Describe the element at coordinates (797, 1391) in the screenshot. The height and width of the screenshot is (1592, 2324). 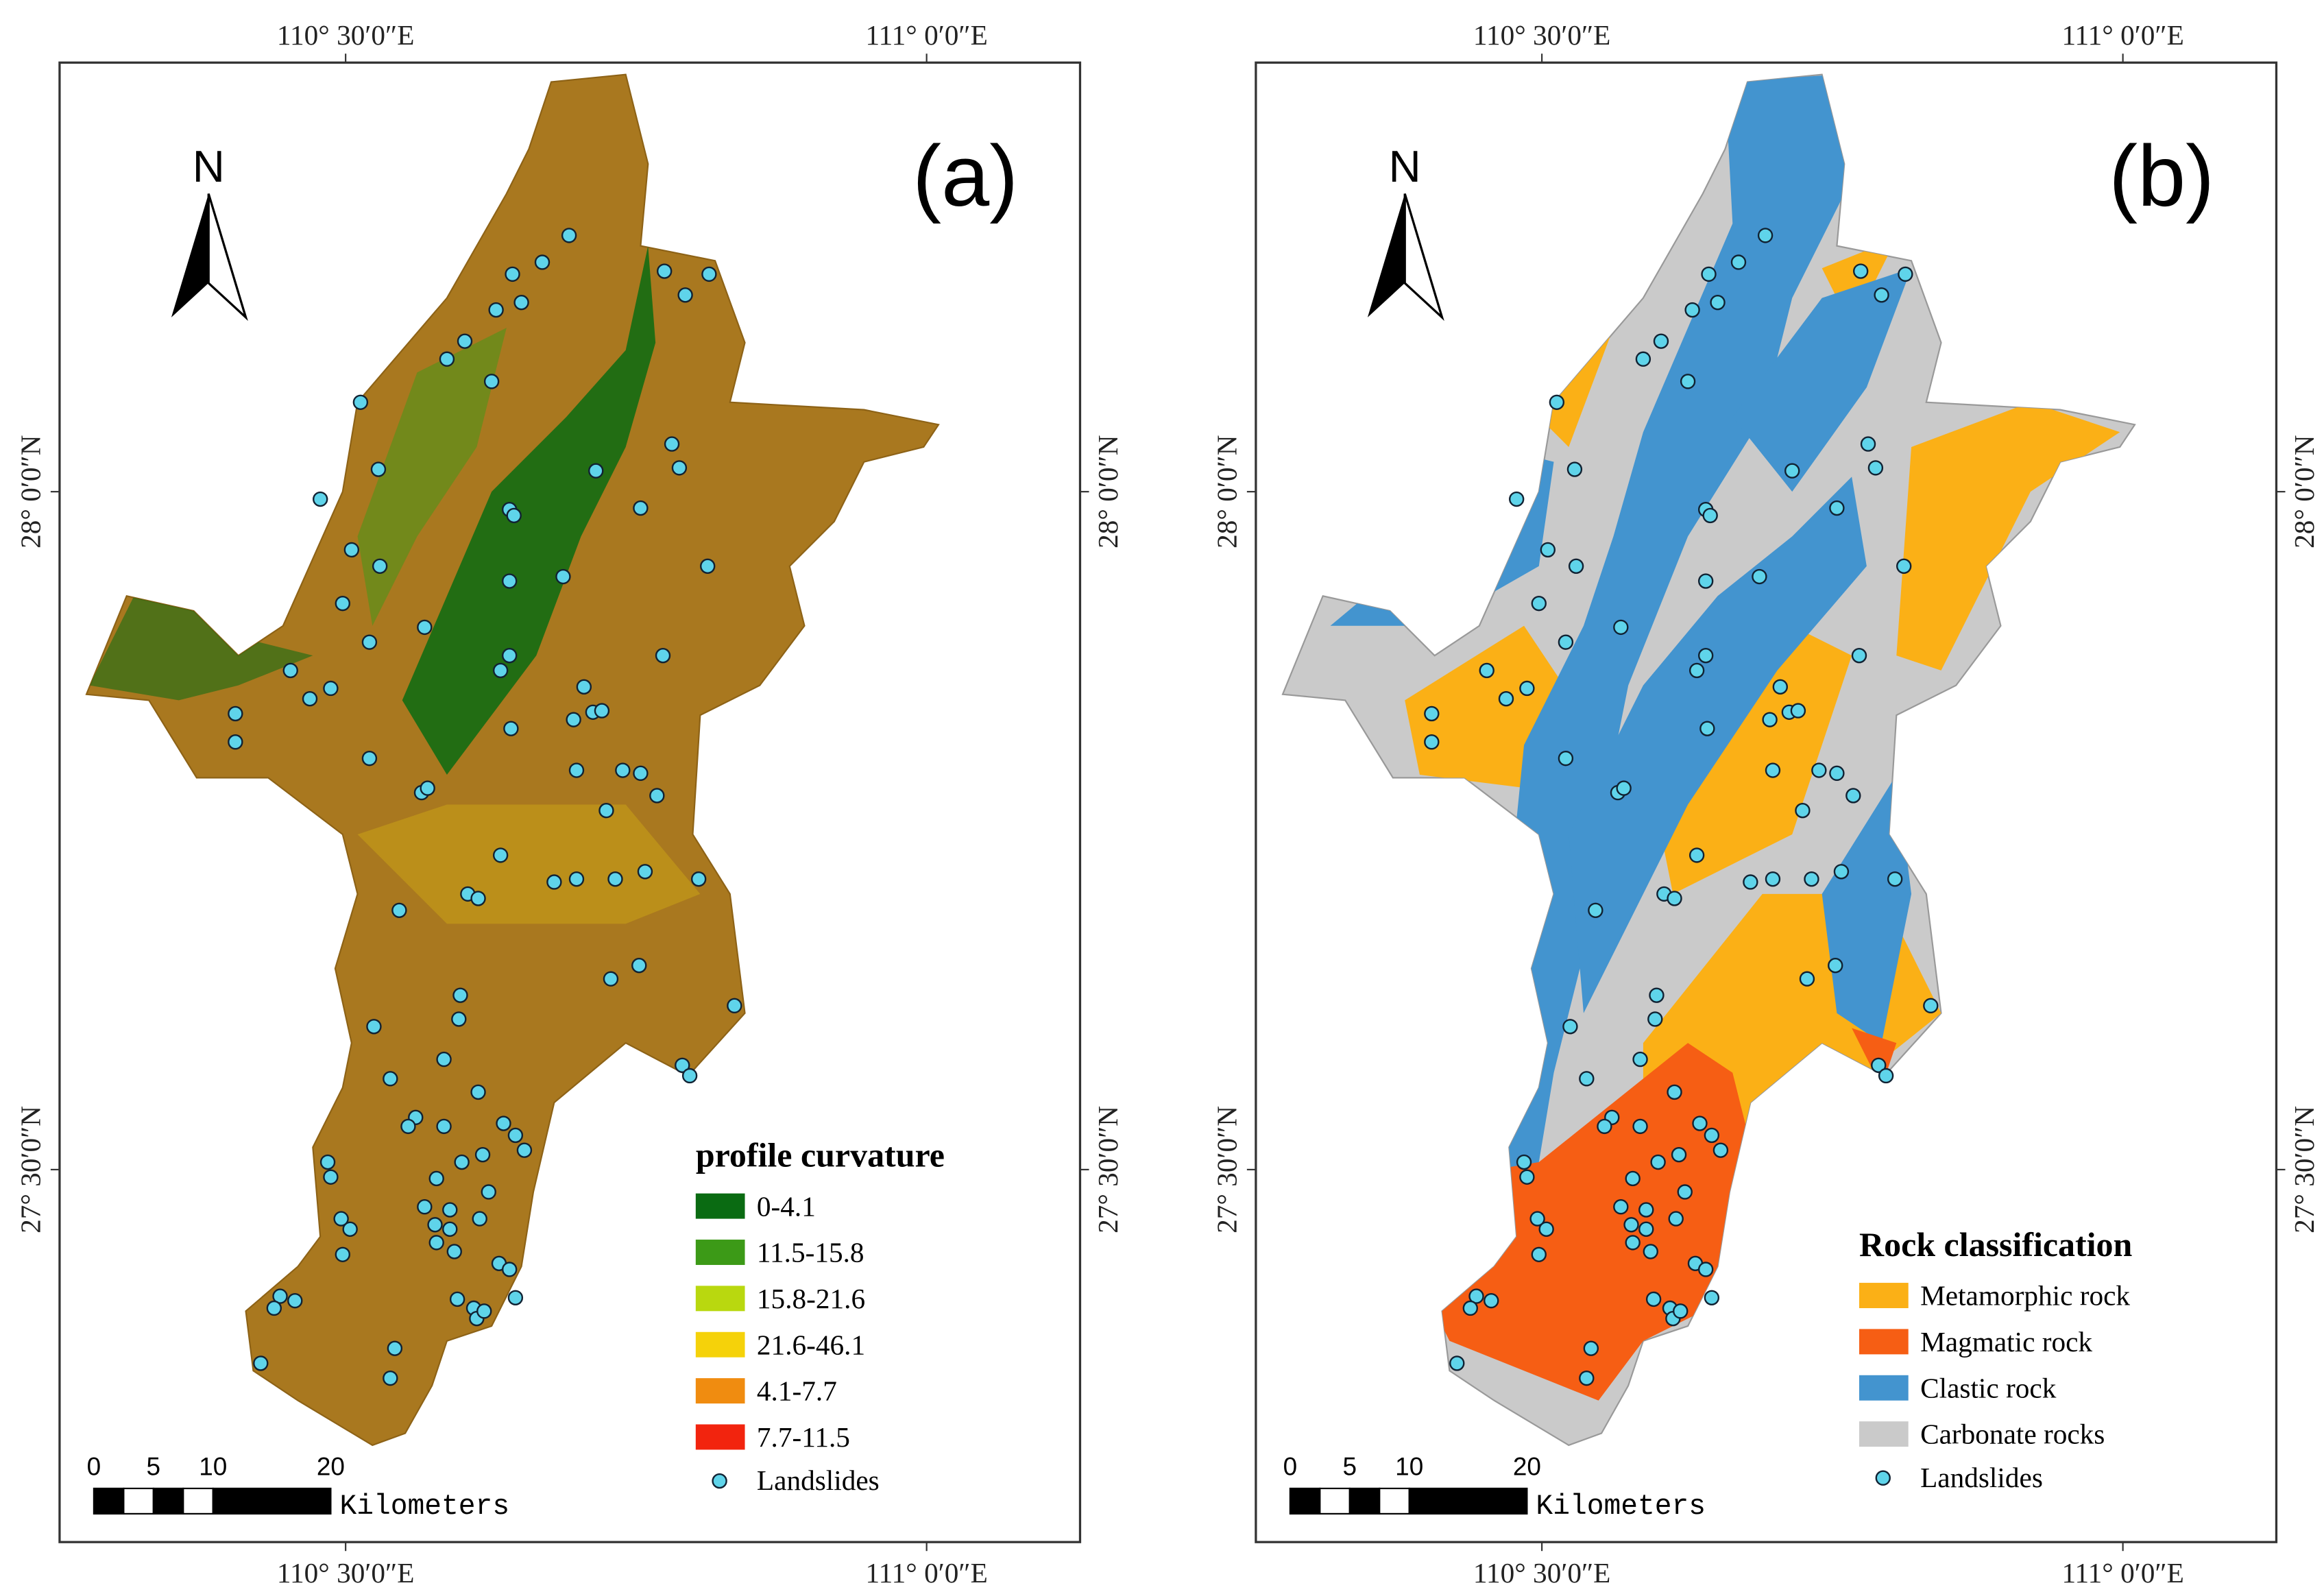
I see `legend-label: 4.1-7.7` at that location.